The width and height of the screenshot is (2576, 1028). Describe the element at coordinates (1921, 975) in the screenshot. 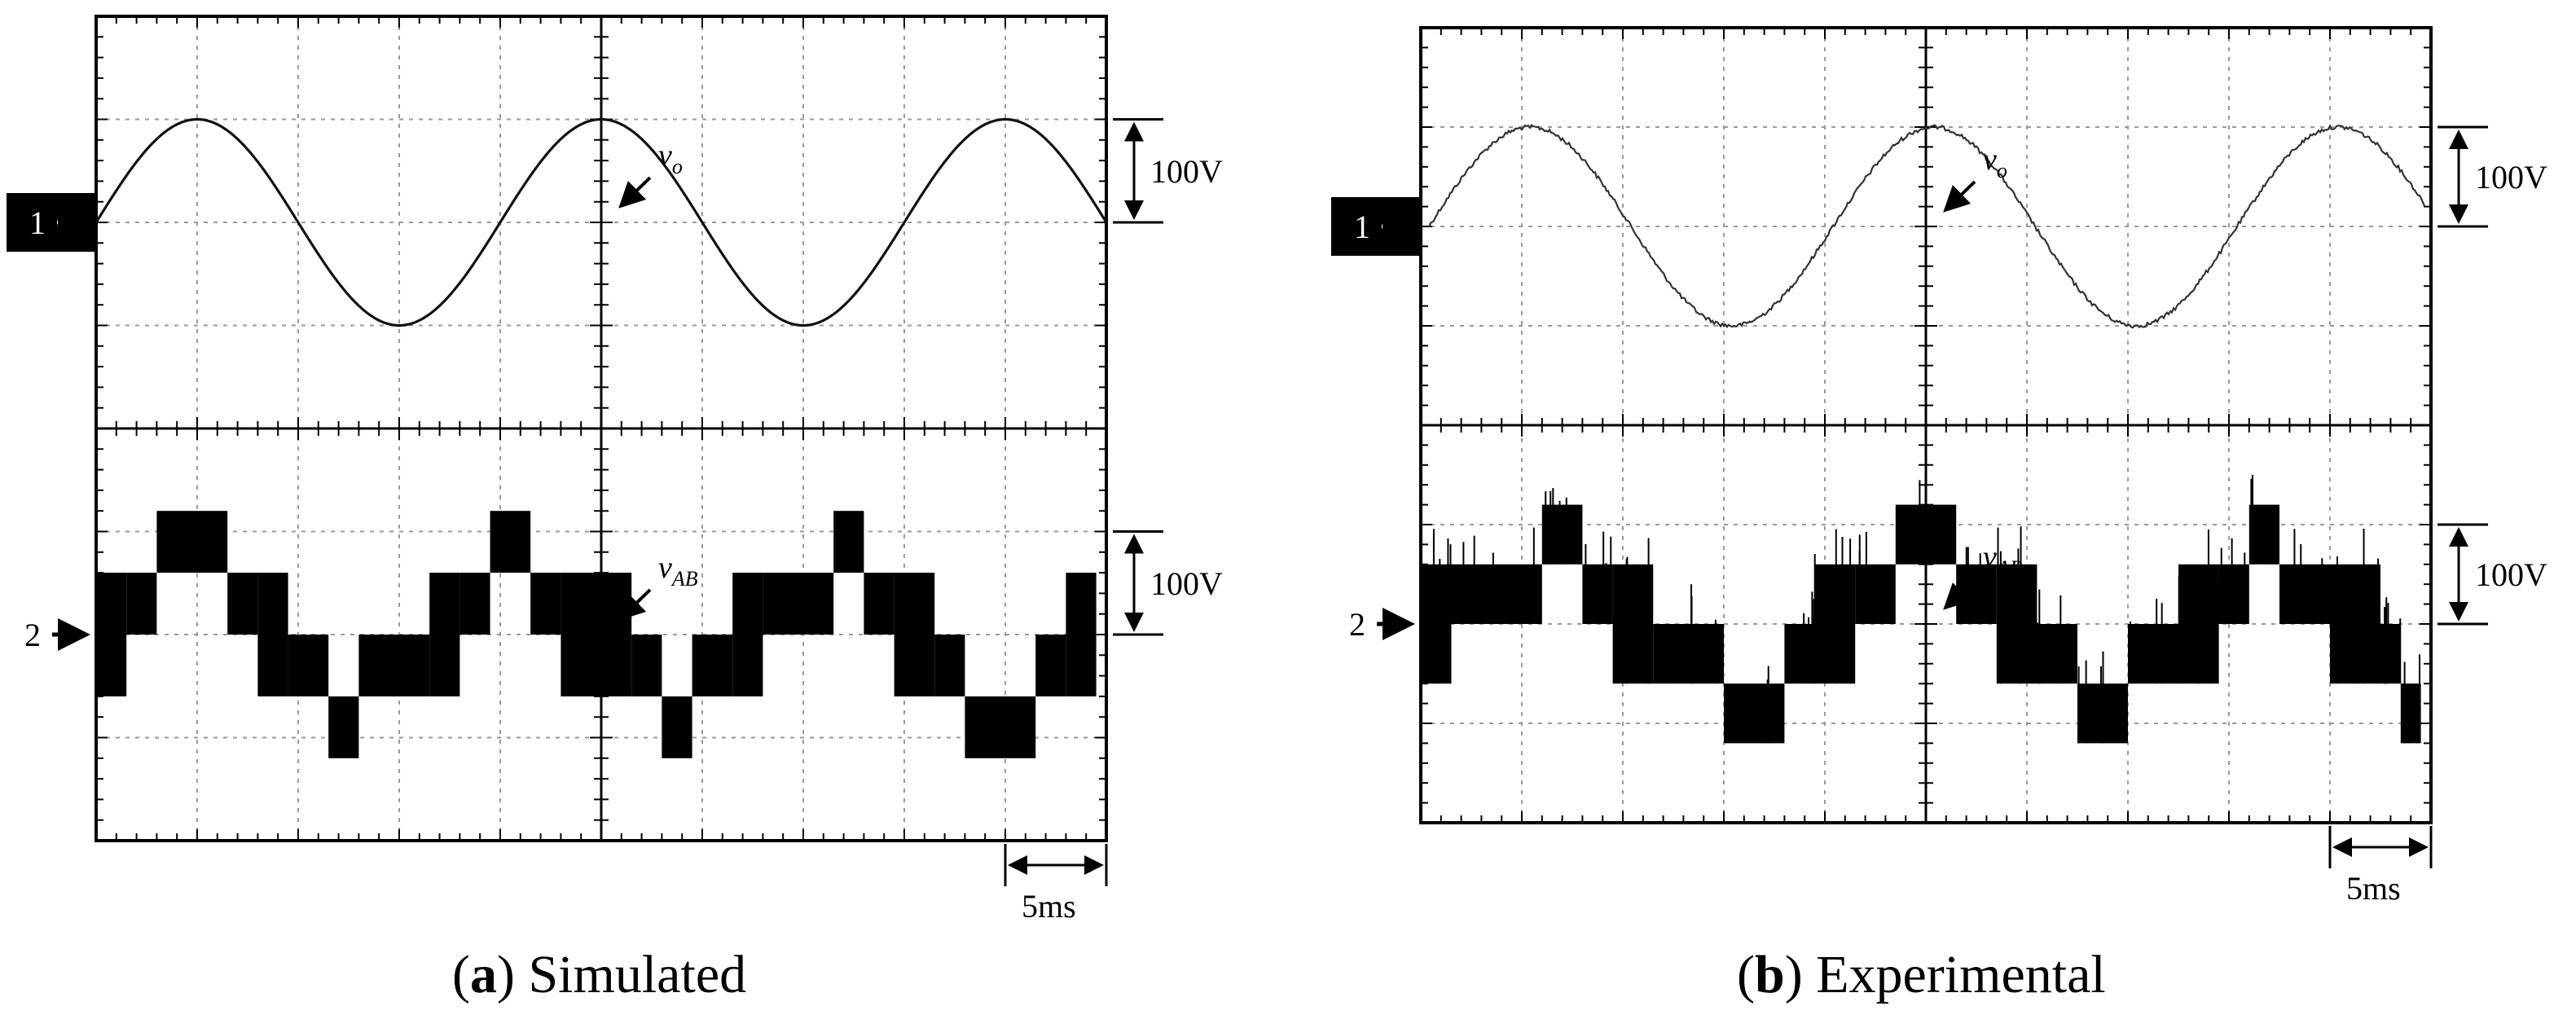

I see `caption-experimental: (b) Experimental` at that location.